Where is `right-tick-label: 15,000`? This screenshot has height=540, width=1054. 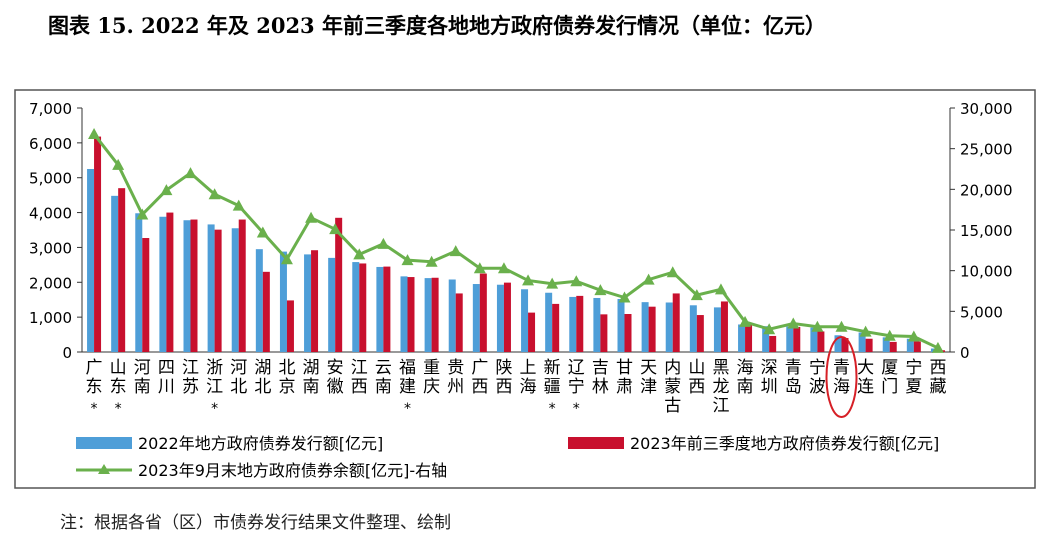 right-tick-label: 15,000 is located at coordinates (986, 231).